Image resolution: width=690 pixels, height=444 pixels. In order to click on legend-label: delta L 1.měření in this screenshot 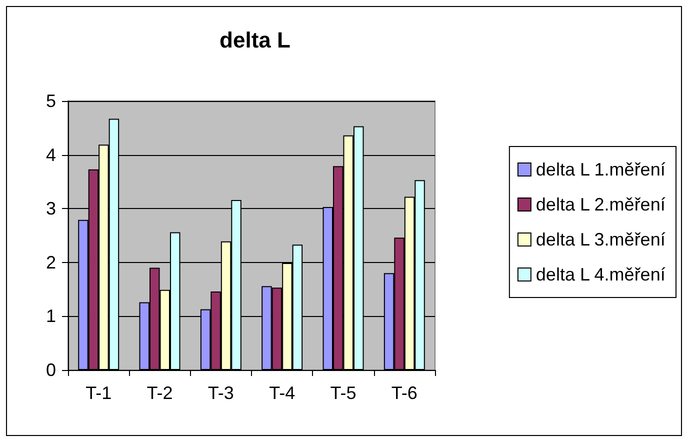, I will do `click(601, 170)`.